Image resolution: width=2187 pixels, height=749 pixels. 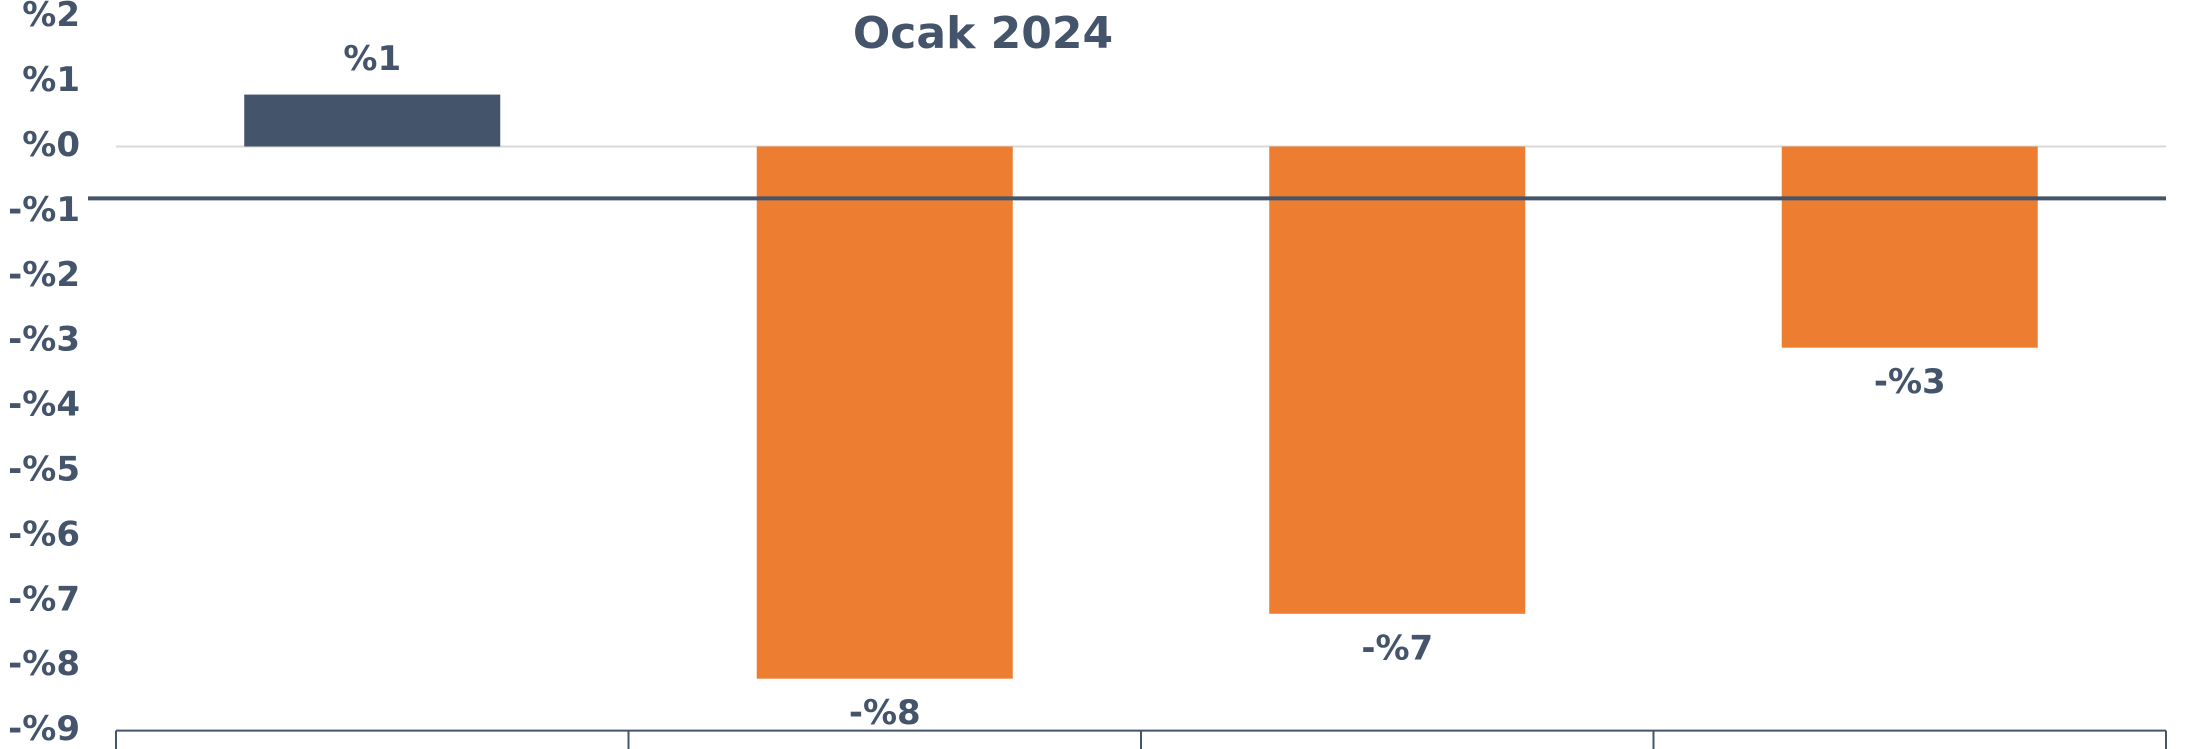 I want to click on y-tick-label: %2, so click(x=51, y=17).